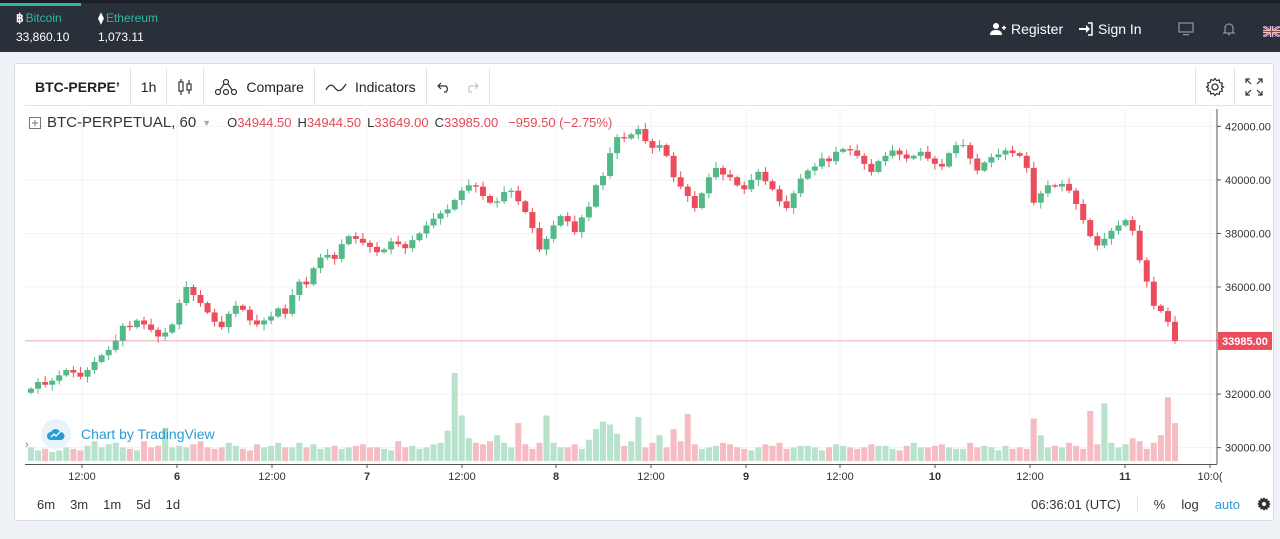  I want to click on monitor-icon, so click(1186, 30).